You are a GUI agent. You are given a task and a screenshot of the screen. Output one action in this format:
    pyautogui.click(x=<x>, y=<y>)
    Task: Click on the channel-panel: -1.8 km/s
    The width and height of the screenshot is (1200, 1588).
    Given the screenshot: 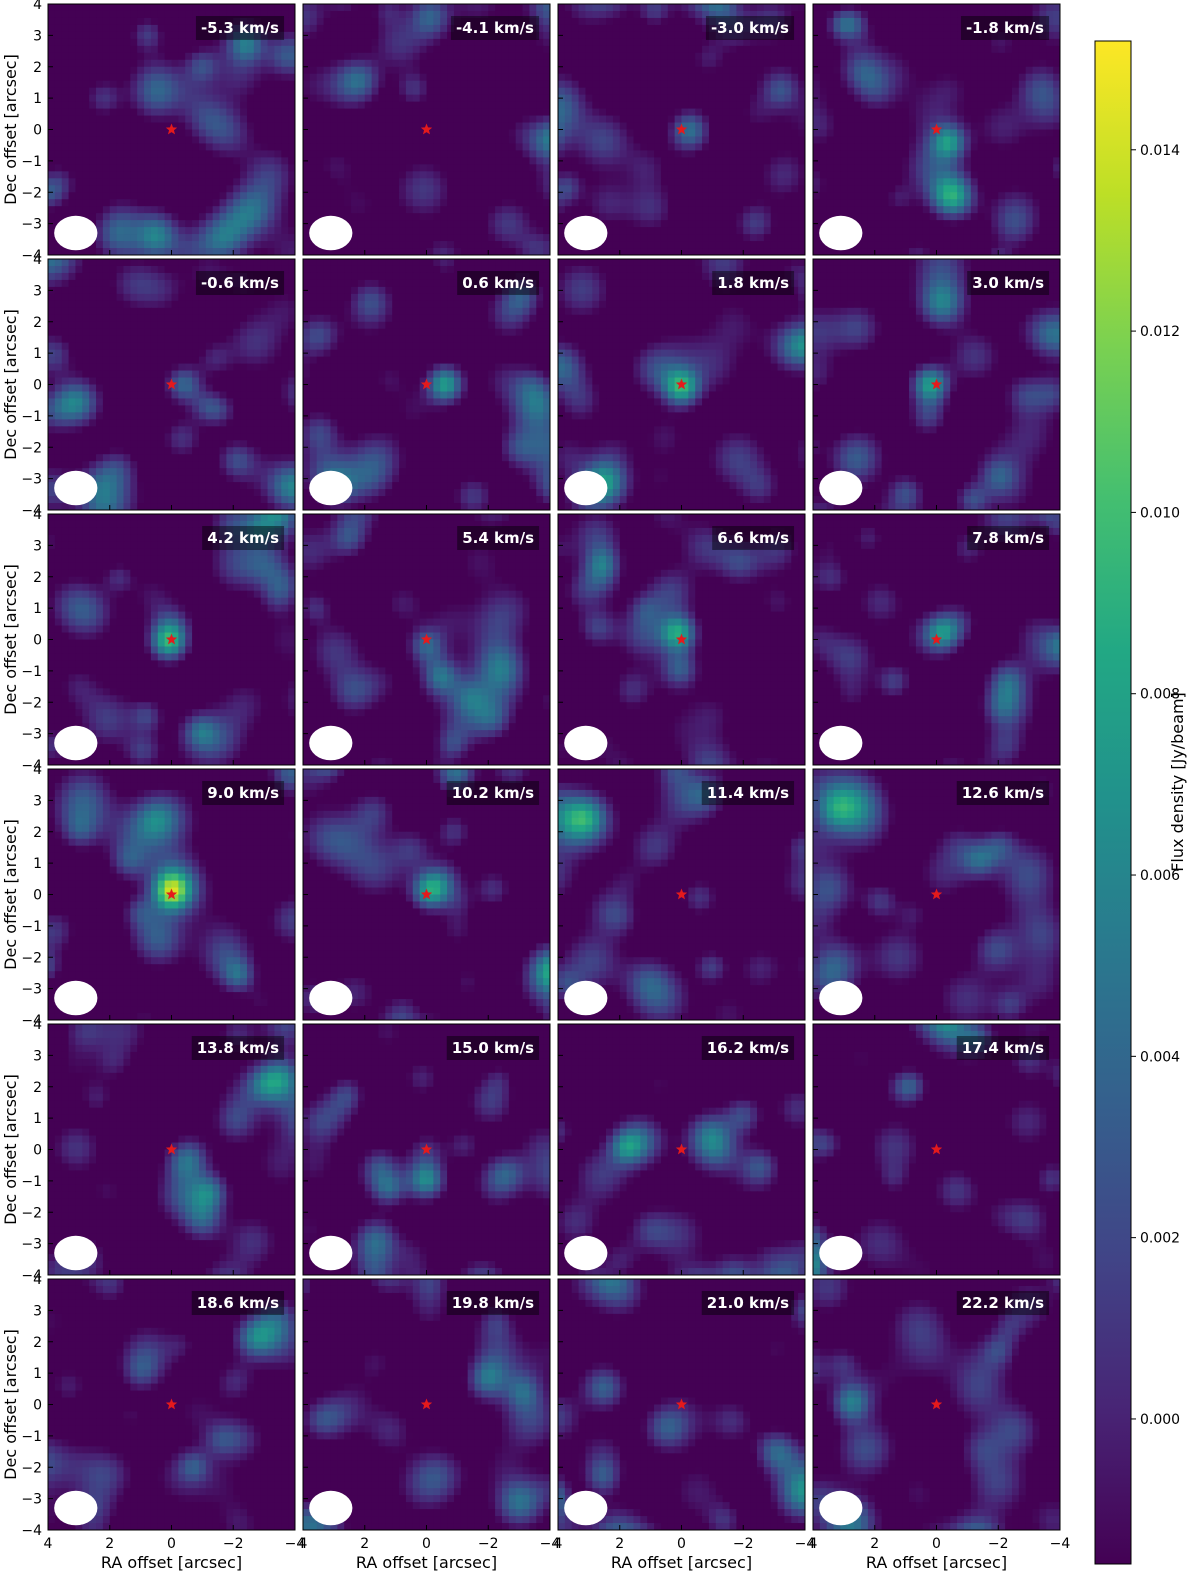 What is the action you would take?
    pyautogui.click(x=936, y=129)
    